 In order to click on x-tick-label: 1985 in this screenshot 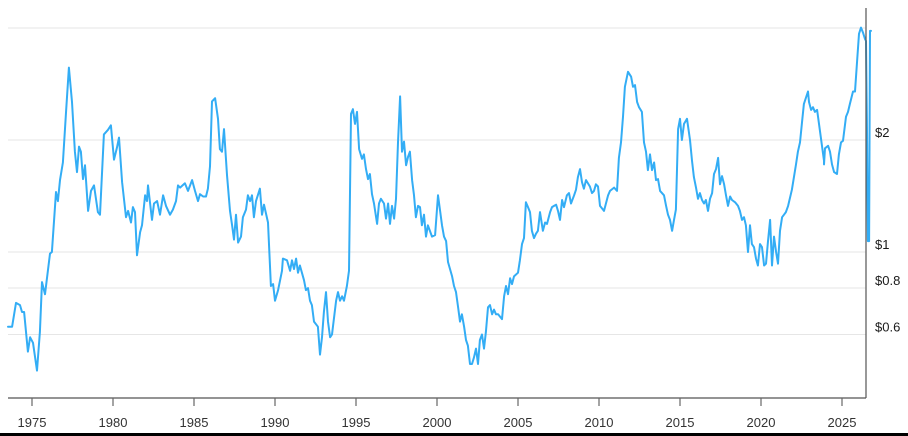, I will do `click(194, 422)`.